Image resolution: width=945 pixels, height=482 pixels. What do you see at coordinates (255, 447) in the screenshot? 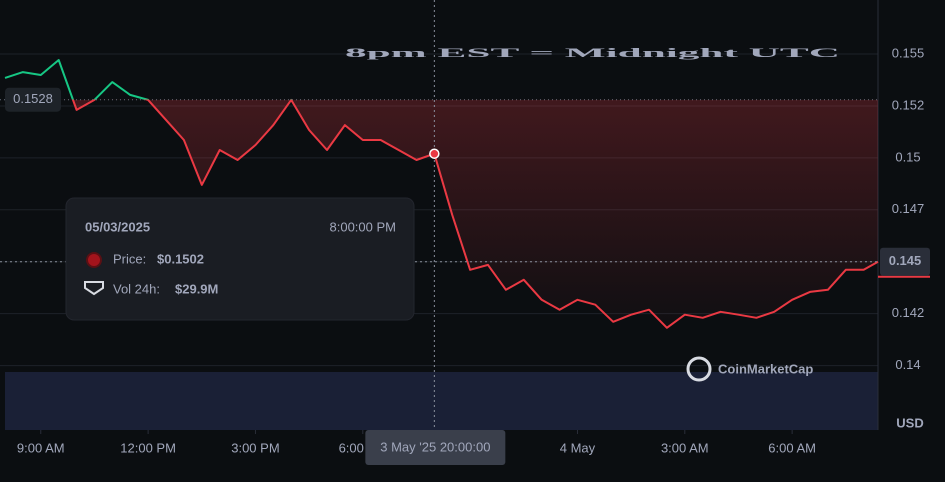
I see `x-tick-label: 3:00 PM` at bounding box center [255, 447].